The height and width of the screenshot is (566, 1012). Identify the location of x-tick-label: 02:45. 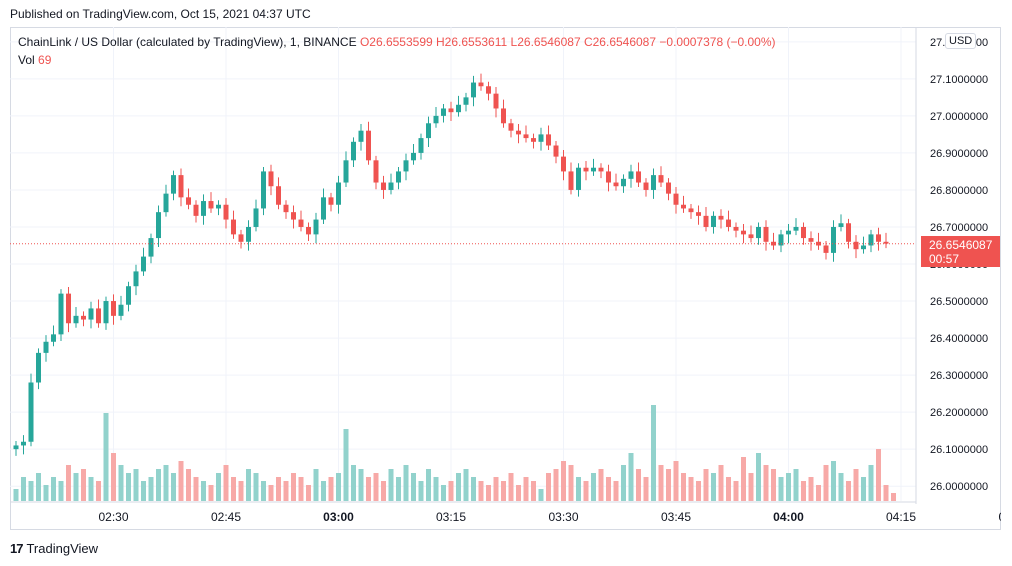
(226, 517).